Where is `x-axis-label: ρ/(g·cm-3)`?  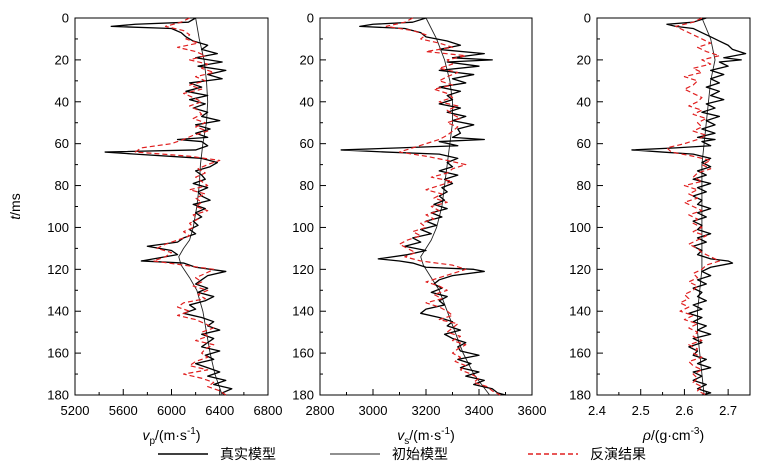
x-axis-label: ρ/(g·cm-3) is located at coordinates (673, 434).